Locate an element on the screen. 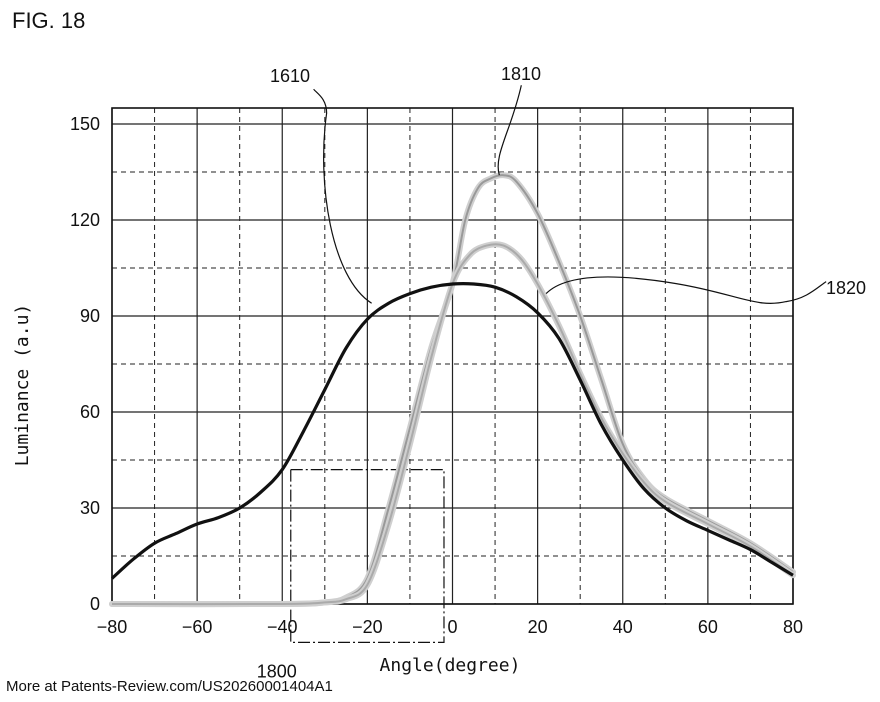  x-tick-label: −60 is located at coordinates (197, 627).